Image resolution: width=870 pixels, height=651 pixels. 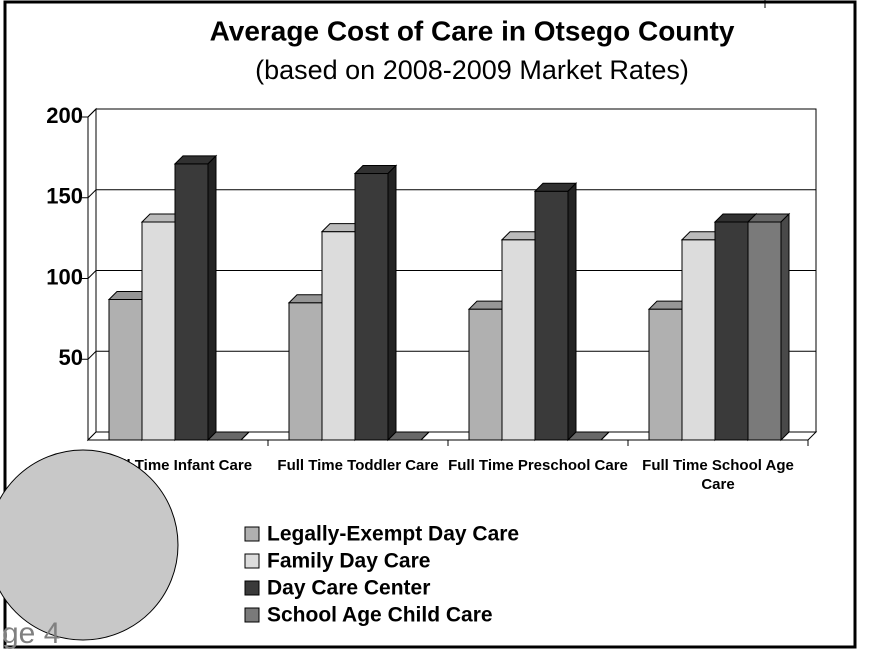 I want to click on x-tick-label-box: Full Time School Age Care, so click(x=718, y=475).